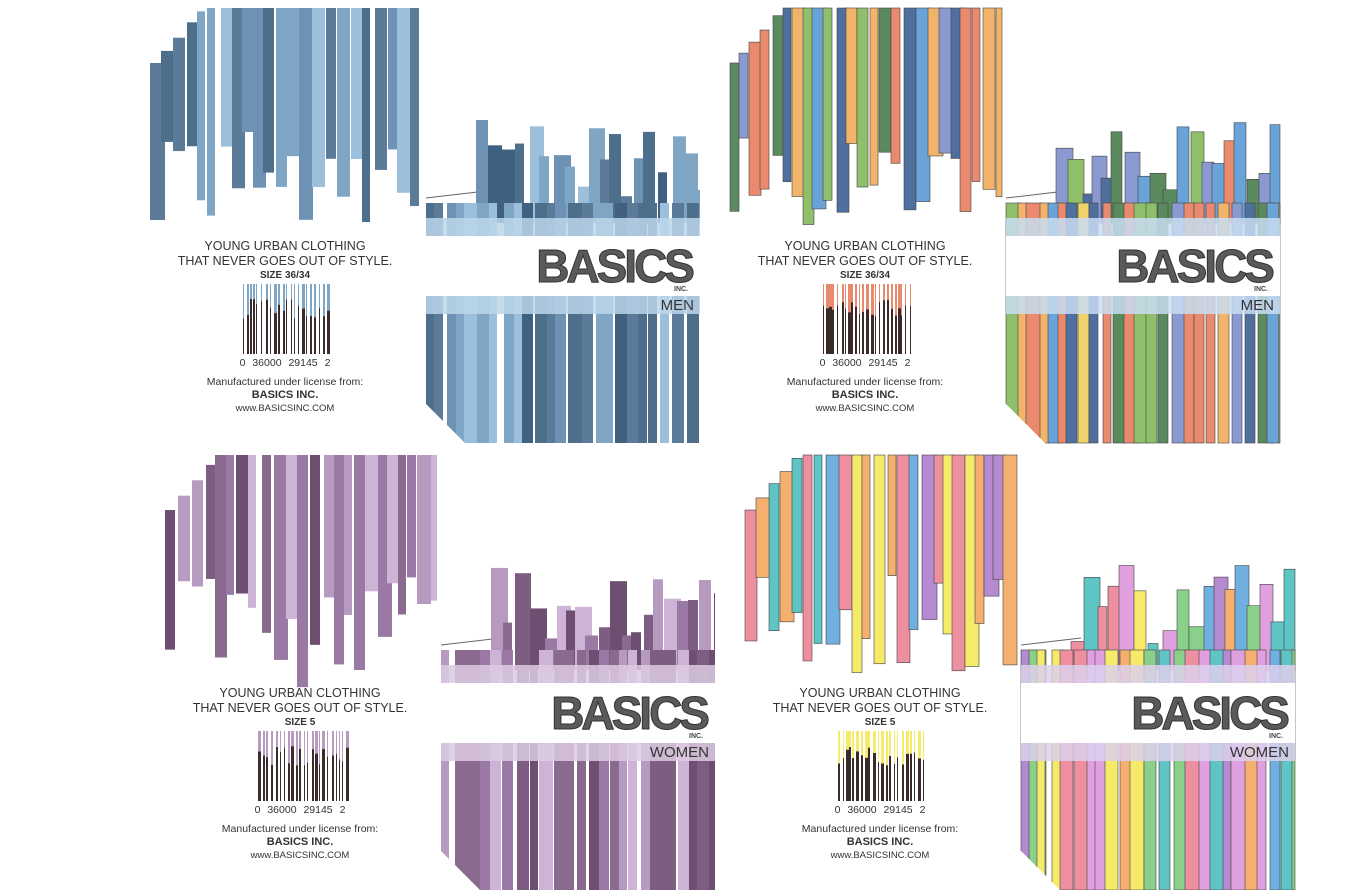 This screenshot has width=1366, height=890. What do you see at coordinates (285, 408) in the screenshot?
I see `website: www.BASICSINC.COM` at bounding box center [285, 408].